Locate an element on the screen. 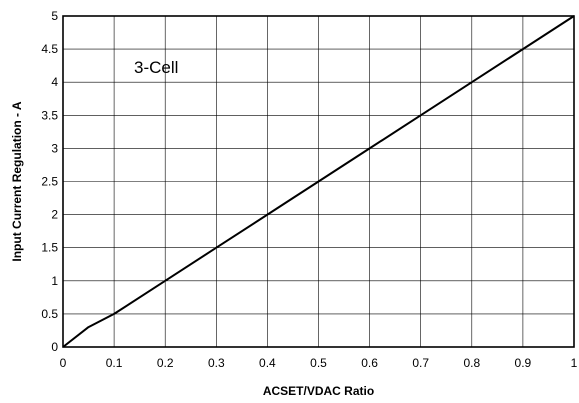 This screenshot has width=579, height=403. x-tick-label: 0.1 is located at coordinates (114, 363).